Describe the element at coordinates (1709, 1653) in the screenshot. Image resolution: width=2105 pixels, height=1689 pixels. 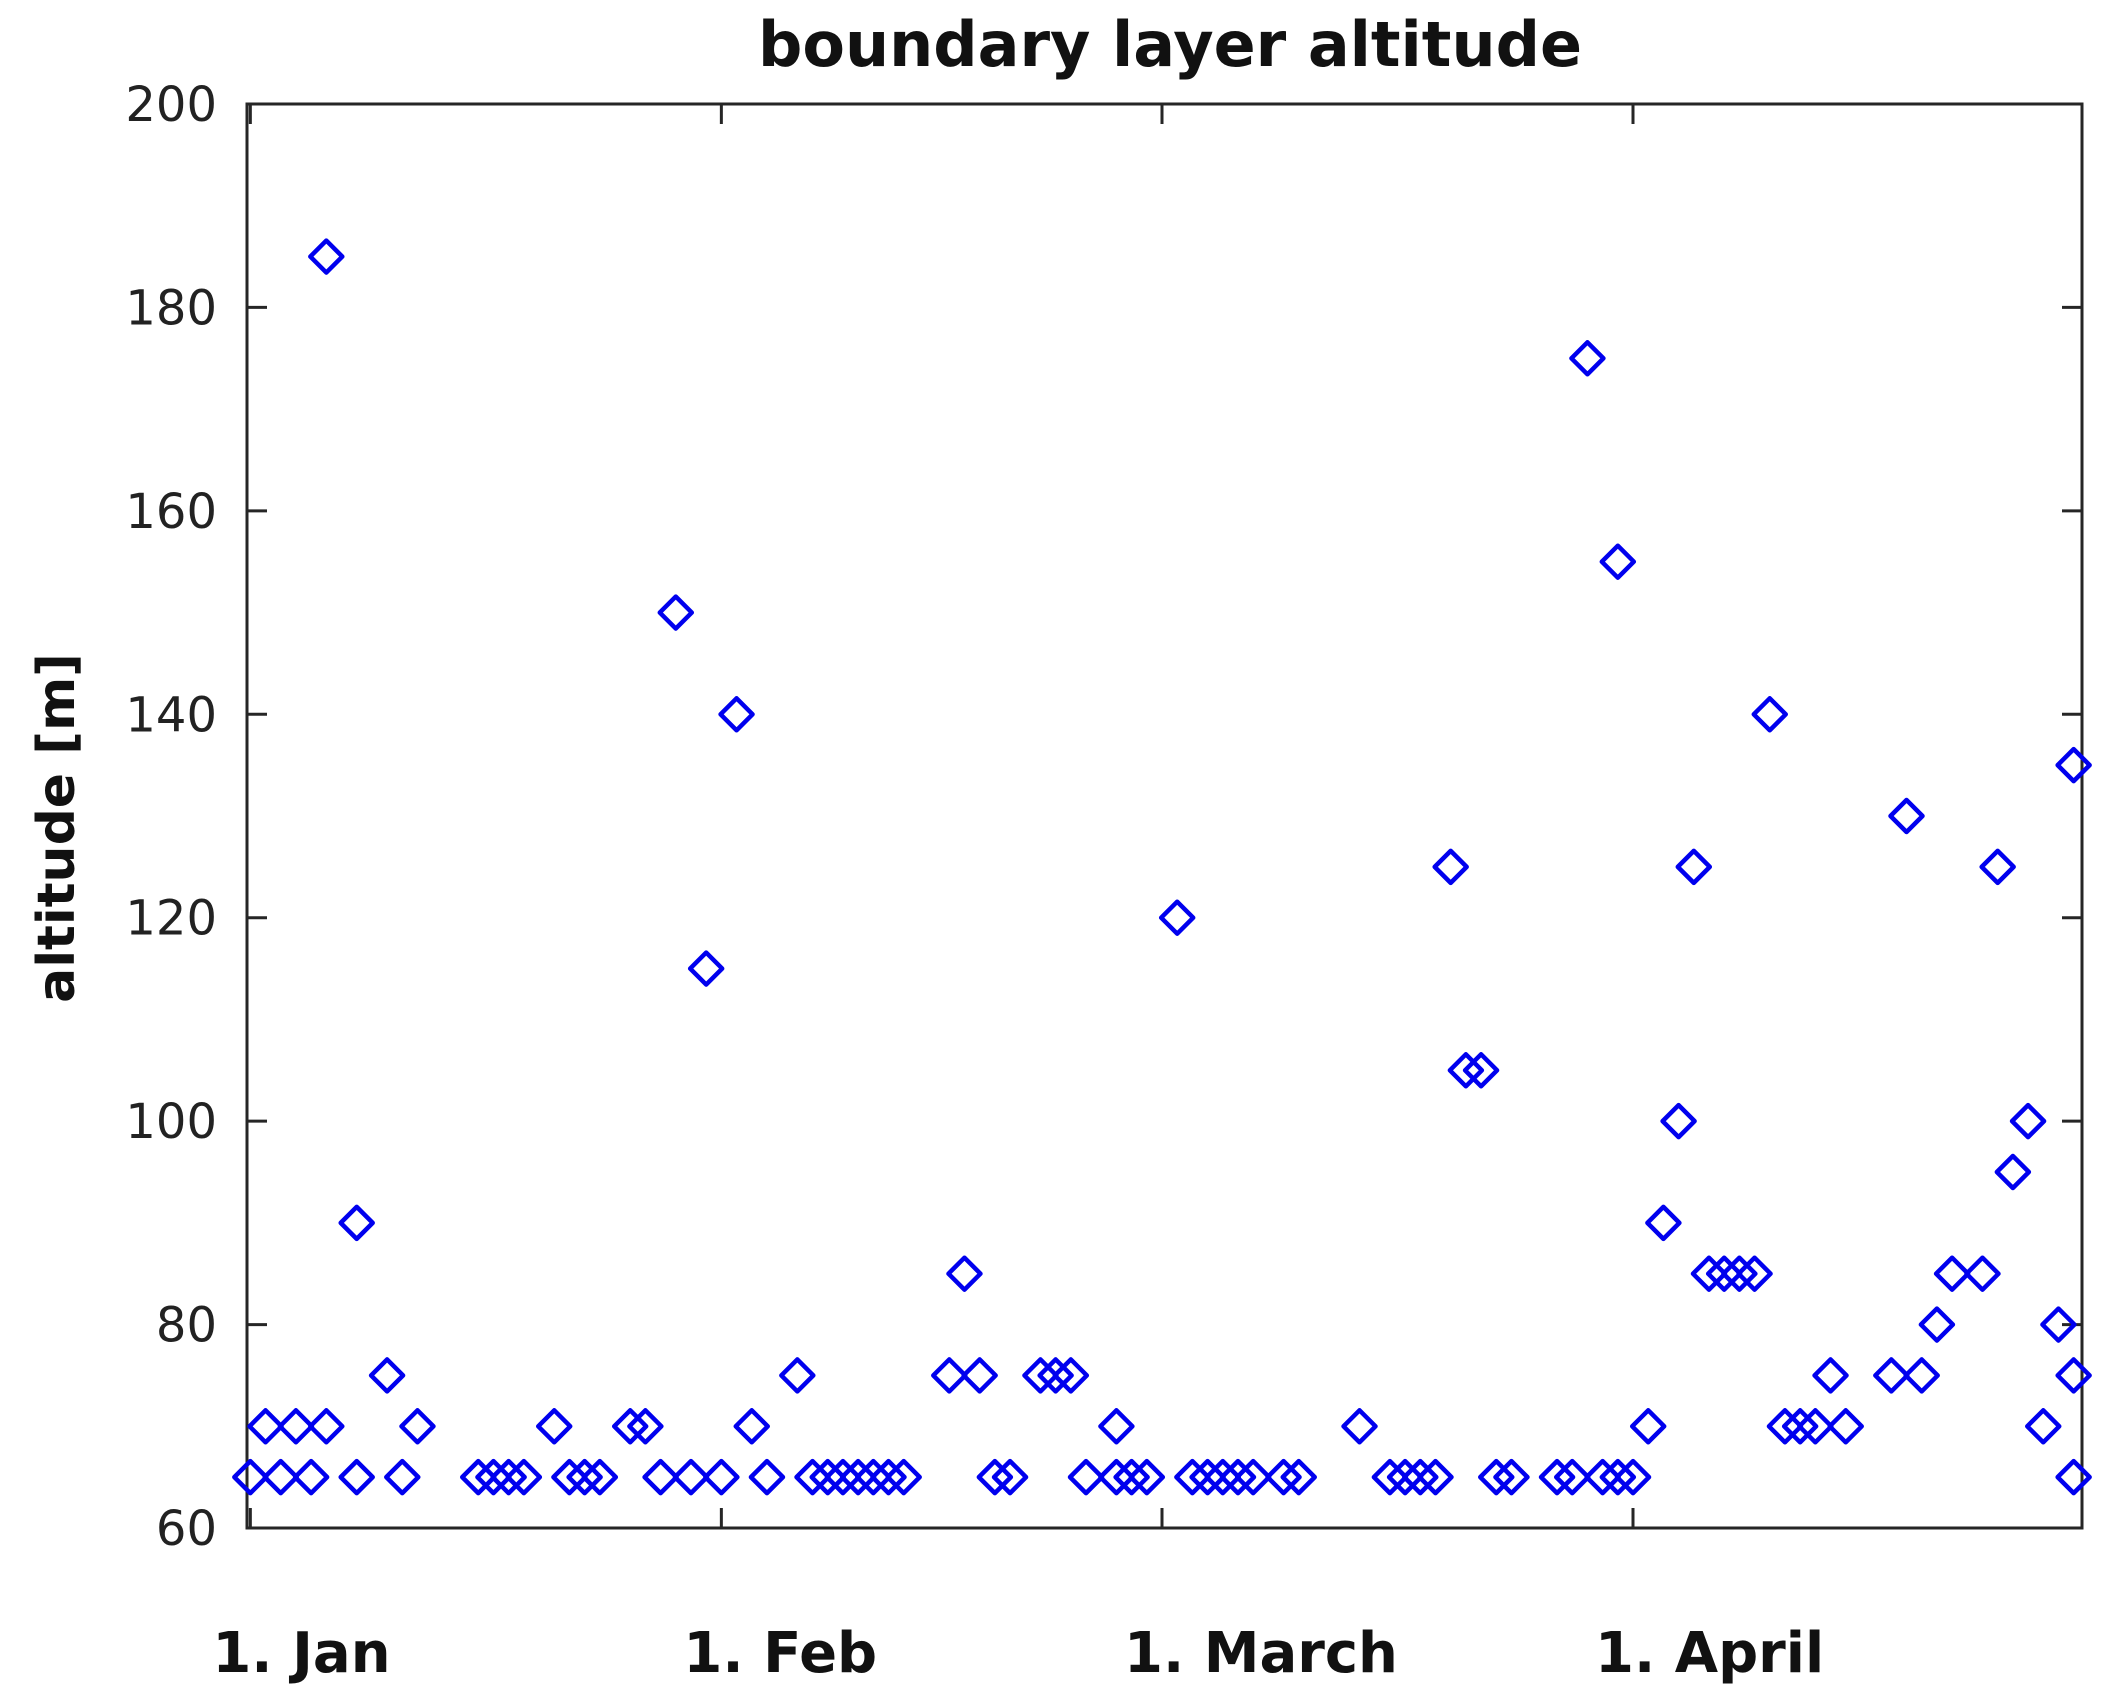
I see `x-tick-label: 1. April` at that location.